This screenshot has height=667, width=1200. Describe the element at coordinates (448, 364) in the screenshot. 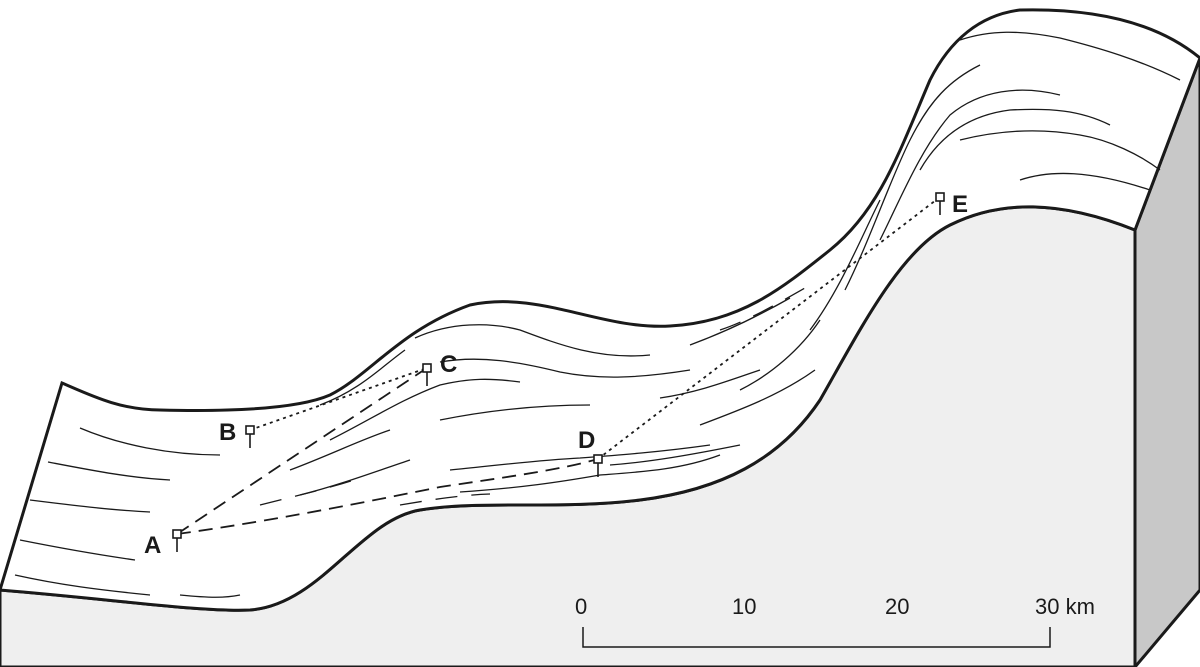

I see `station-label-c: C` at that location.